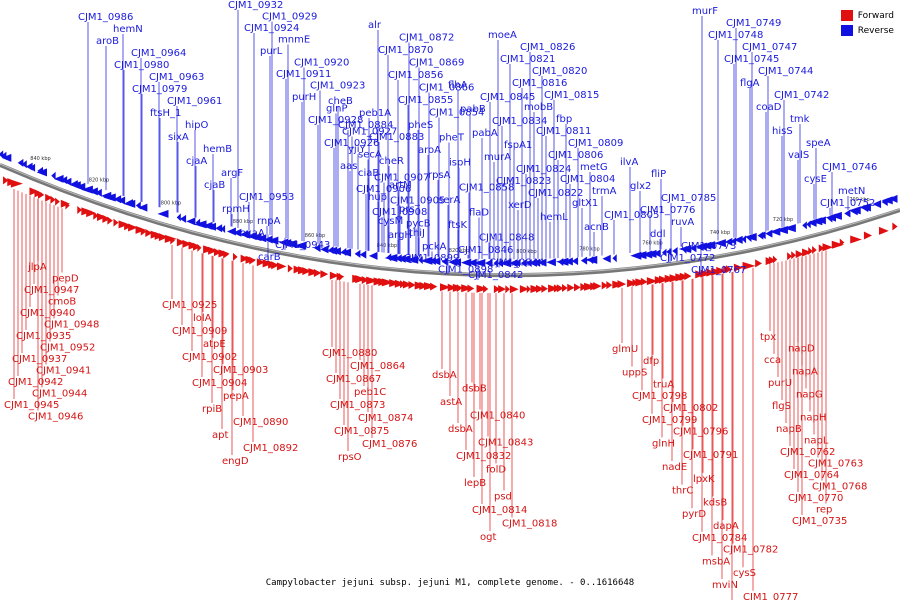 This screenshot has width=900, height=600. What do you see at coordinates (335, 120) in the screenshot?
I see `gene-label: CJM1_0928` at bounding box center [335, 120].